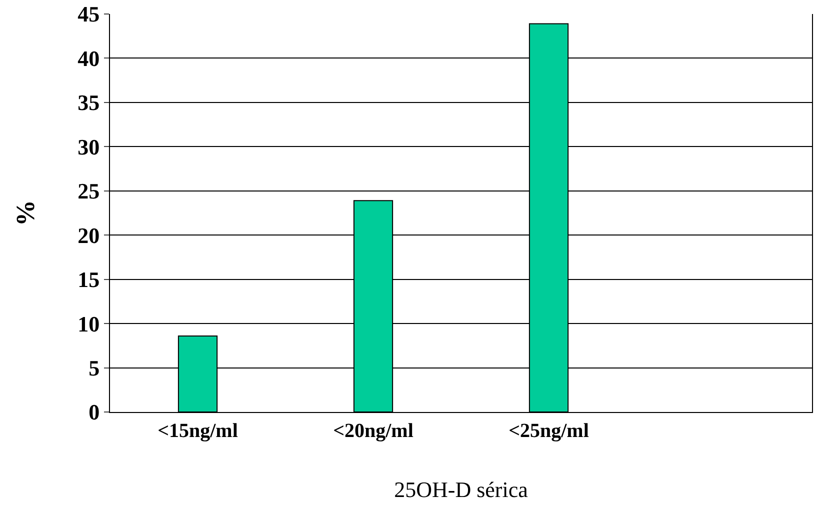 This screenshot has height=512, width=814. I want to click on y-tick-label: 25, so click(89, 191).